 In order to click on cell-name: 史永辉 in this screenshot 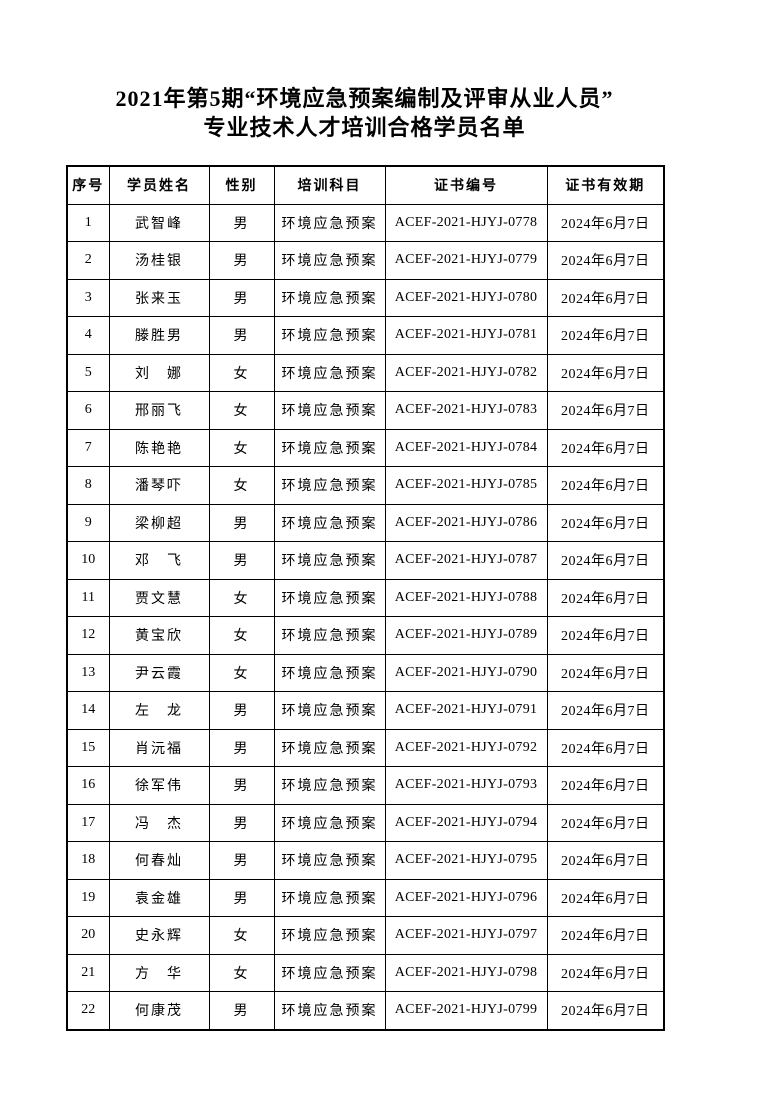, I will do `click(159, 935)`.